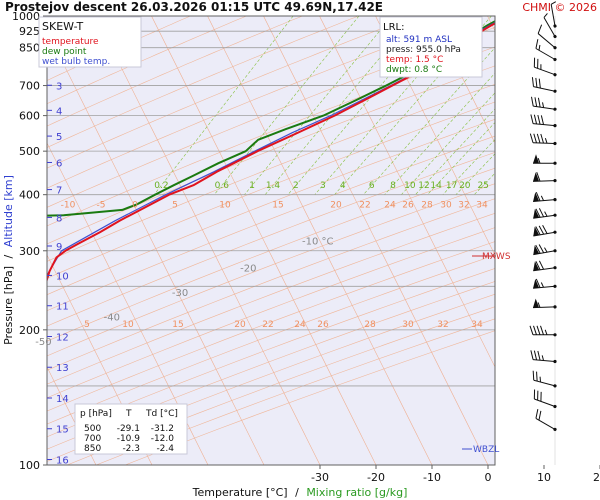 This screenshot has height=500, width=600. What do you see at coordinates (62, 430) in the screenshot?
I see `altitude-tick-label: 15` at bounding box center [62, 430].